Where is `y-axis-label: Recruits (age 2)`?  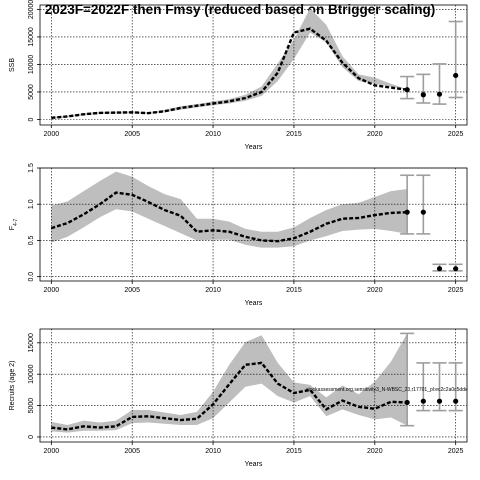 y-axis-label: Recruits (age 2) is located at coordinates (12, 386).